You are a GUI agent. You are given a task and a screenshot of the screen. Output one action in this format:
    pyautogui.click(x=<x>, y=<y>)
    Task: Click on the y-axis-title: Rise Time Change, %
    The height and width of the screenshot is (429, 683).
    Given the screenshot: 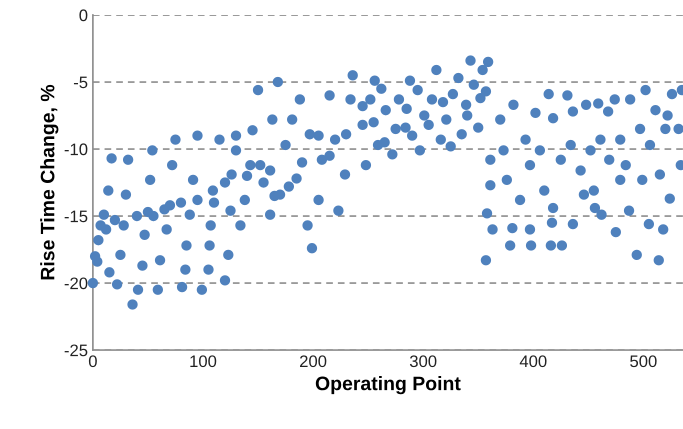 What is the action you would take?
    pyautogui.click(x=49, y=182)
    